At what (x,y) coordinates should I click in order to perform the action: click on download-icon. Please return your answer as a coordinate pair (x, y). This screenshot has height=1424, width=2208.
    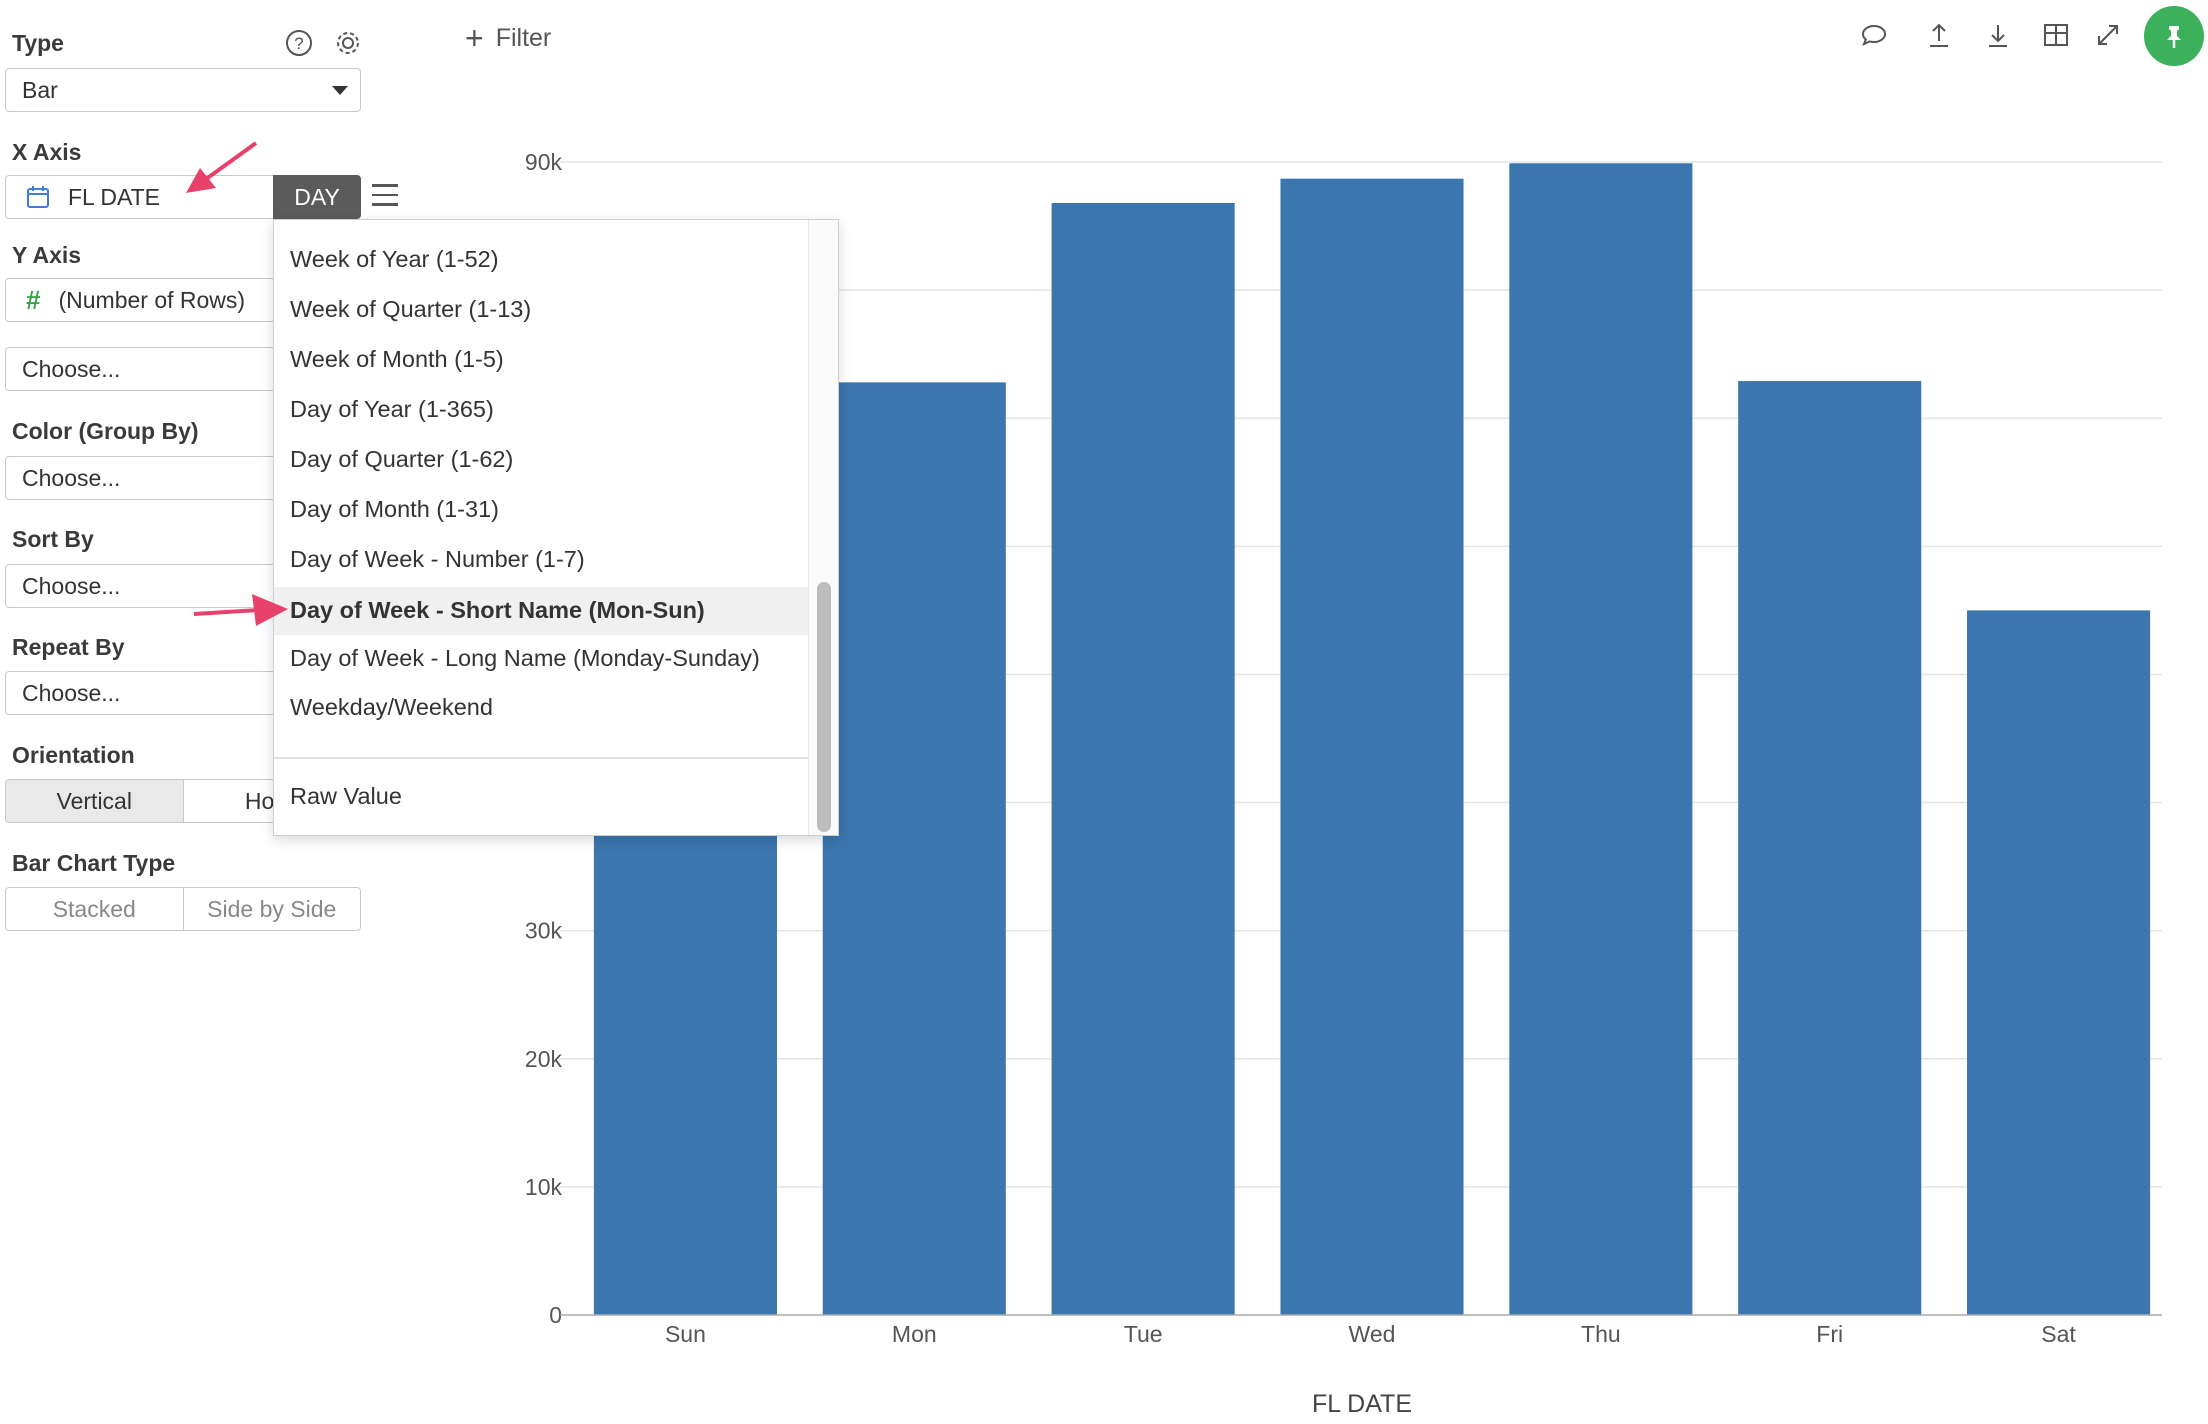
    Looking at the image, I should click on (1998, 35).